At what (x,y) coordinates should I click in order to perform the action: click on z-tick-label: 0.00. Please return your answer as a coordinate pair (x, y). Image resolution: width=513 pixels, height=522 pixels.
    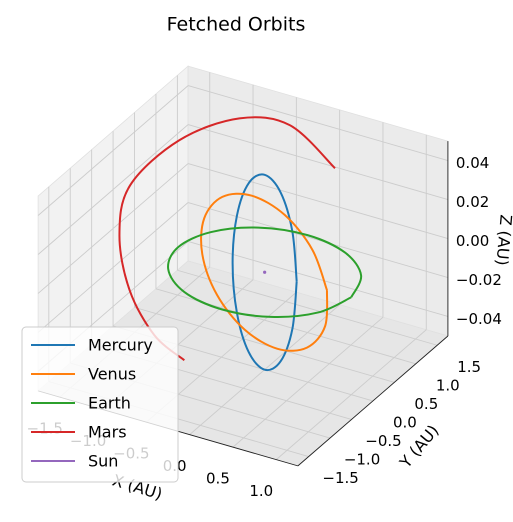
    Looking at the image, I should click on (472, 241).